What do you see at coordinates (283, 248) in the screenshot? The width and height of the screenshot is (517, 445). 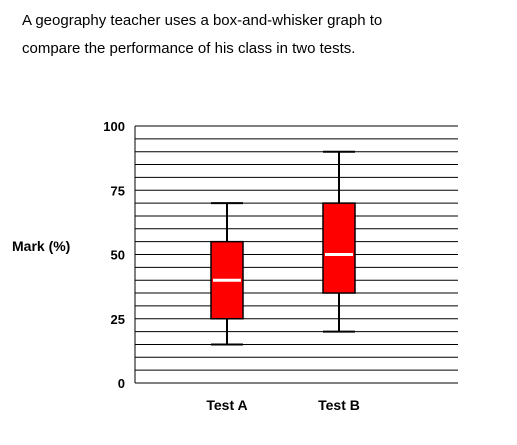 I see `boxes` at bounding box center [283, 248].